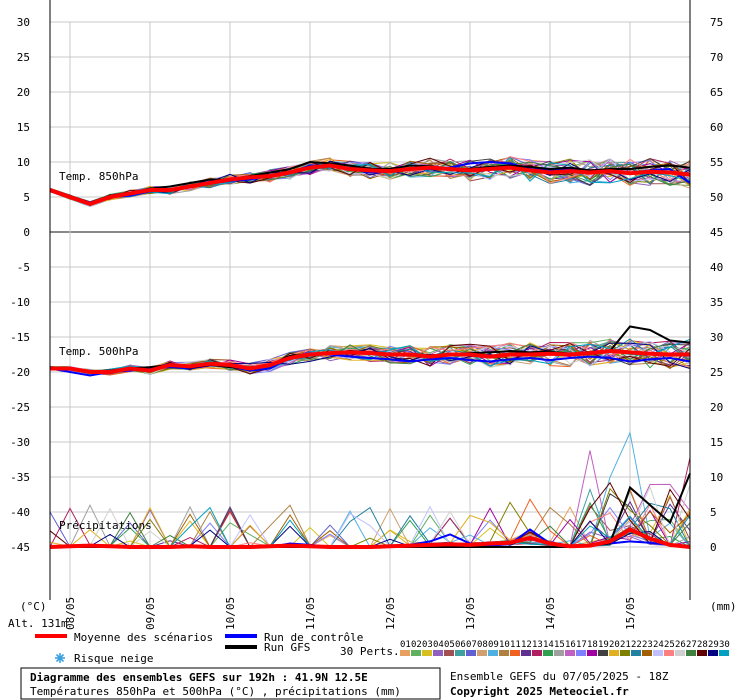 The width and height of the screenshot is (740, 700). I want to click on pert-id-label: 04, so click(438, 645).